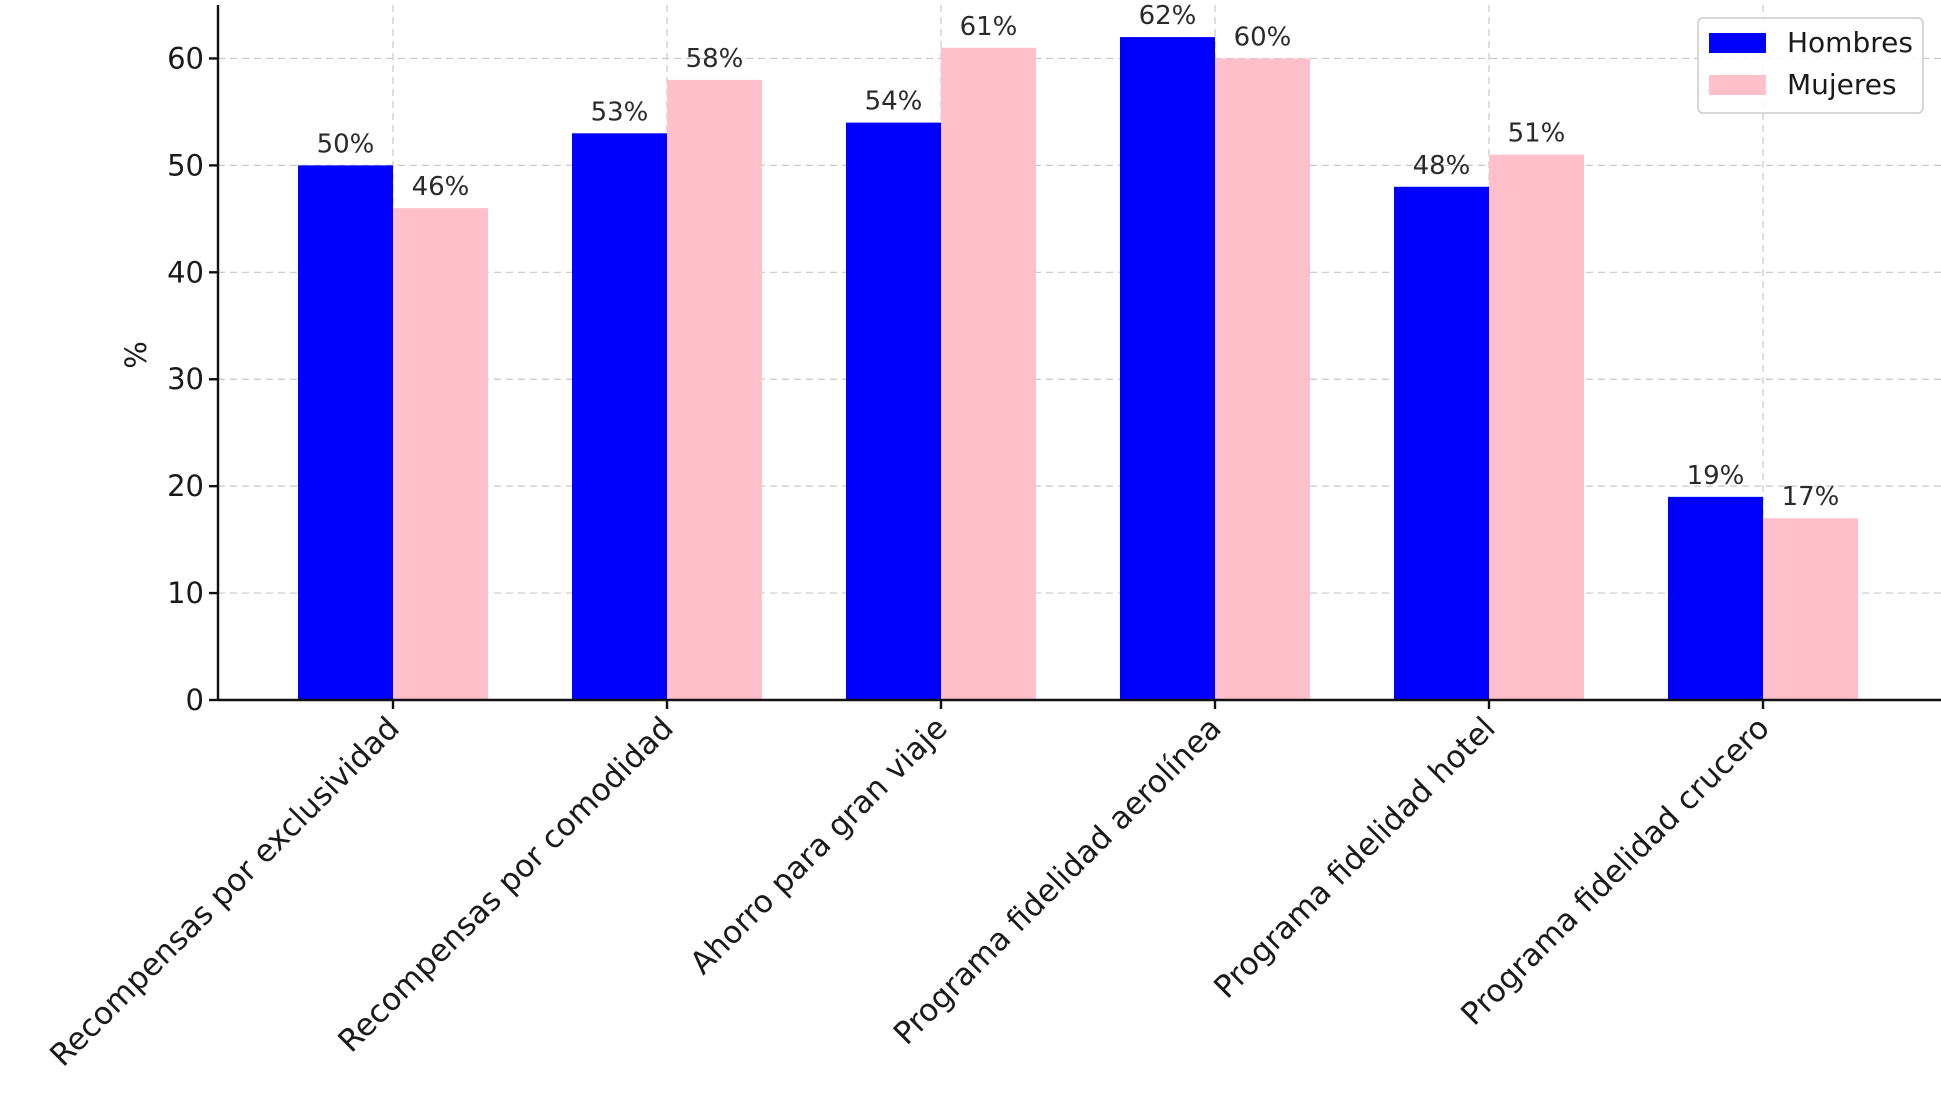 The width and height of the screenshot is (1941, 1098). Describe the element at coordinates (1842, 84) in the screenshot. I see `legend-label: Mujeres` at that location.